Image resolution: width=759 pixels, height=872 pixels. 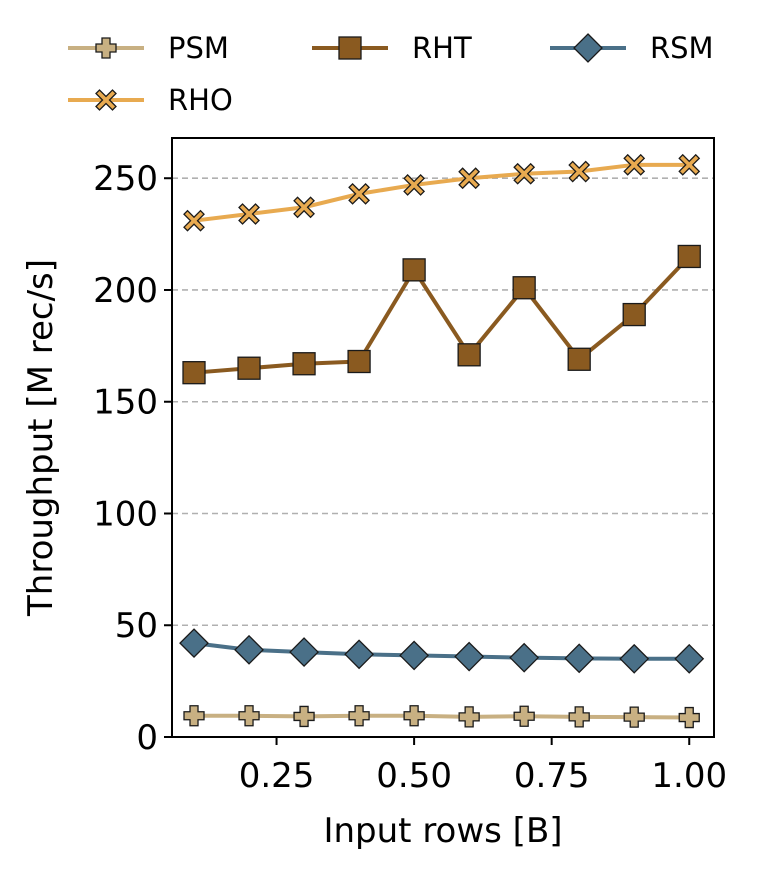 What do you see at coordinates (125, 403) in the screenshot?
I see `y-tick-label: 150` at bounding box center [125, 403].